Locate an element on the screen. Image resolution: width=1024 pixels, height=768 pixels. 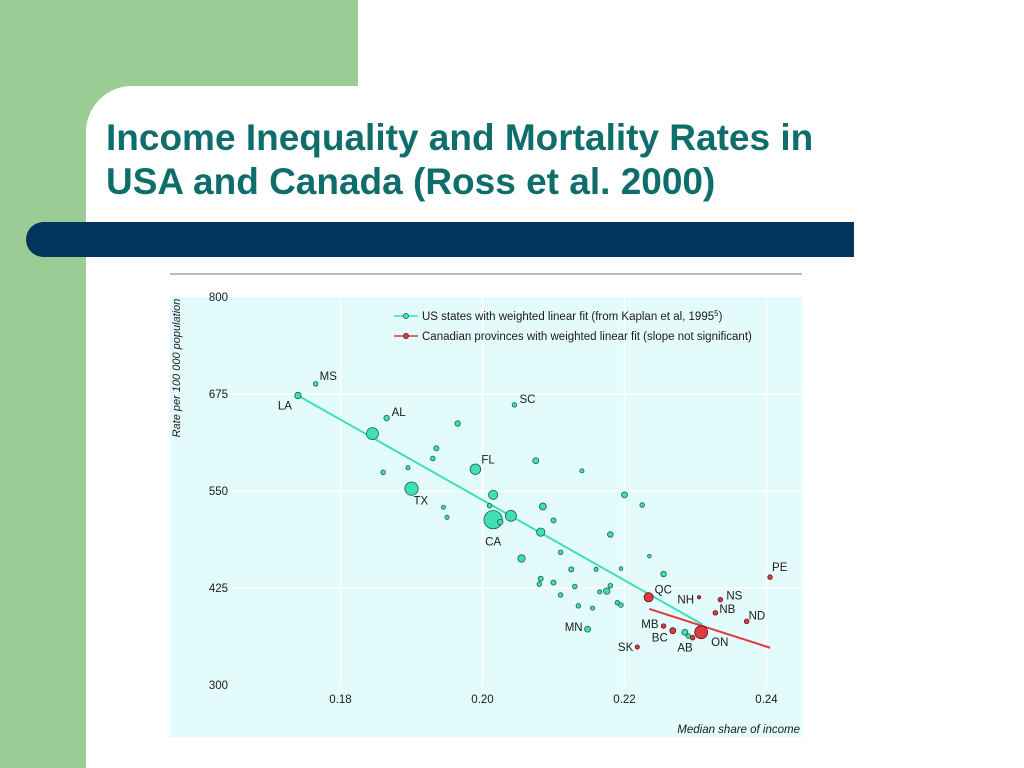
point-label-mn: MN is located at coordinates (574, 628).